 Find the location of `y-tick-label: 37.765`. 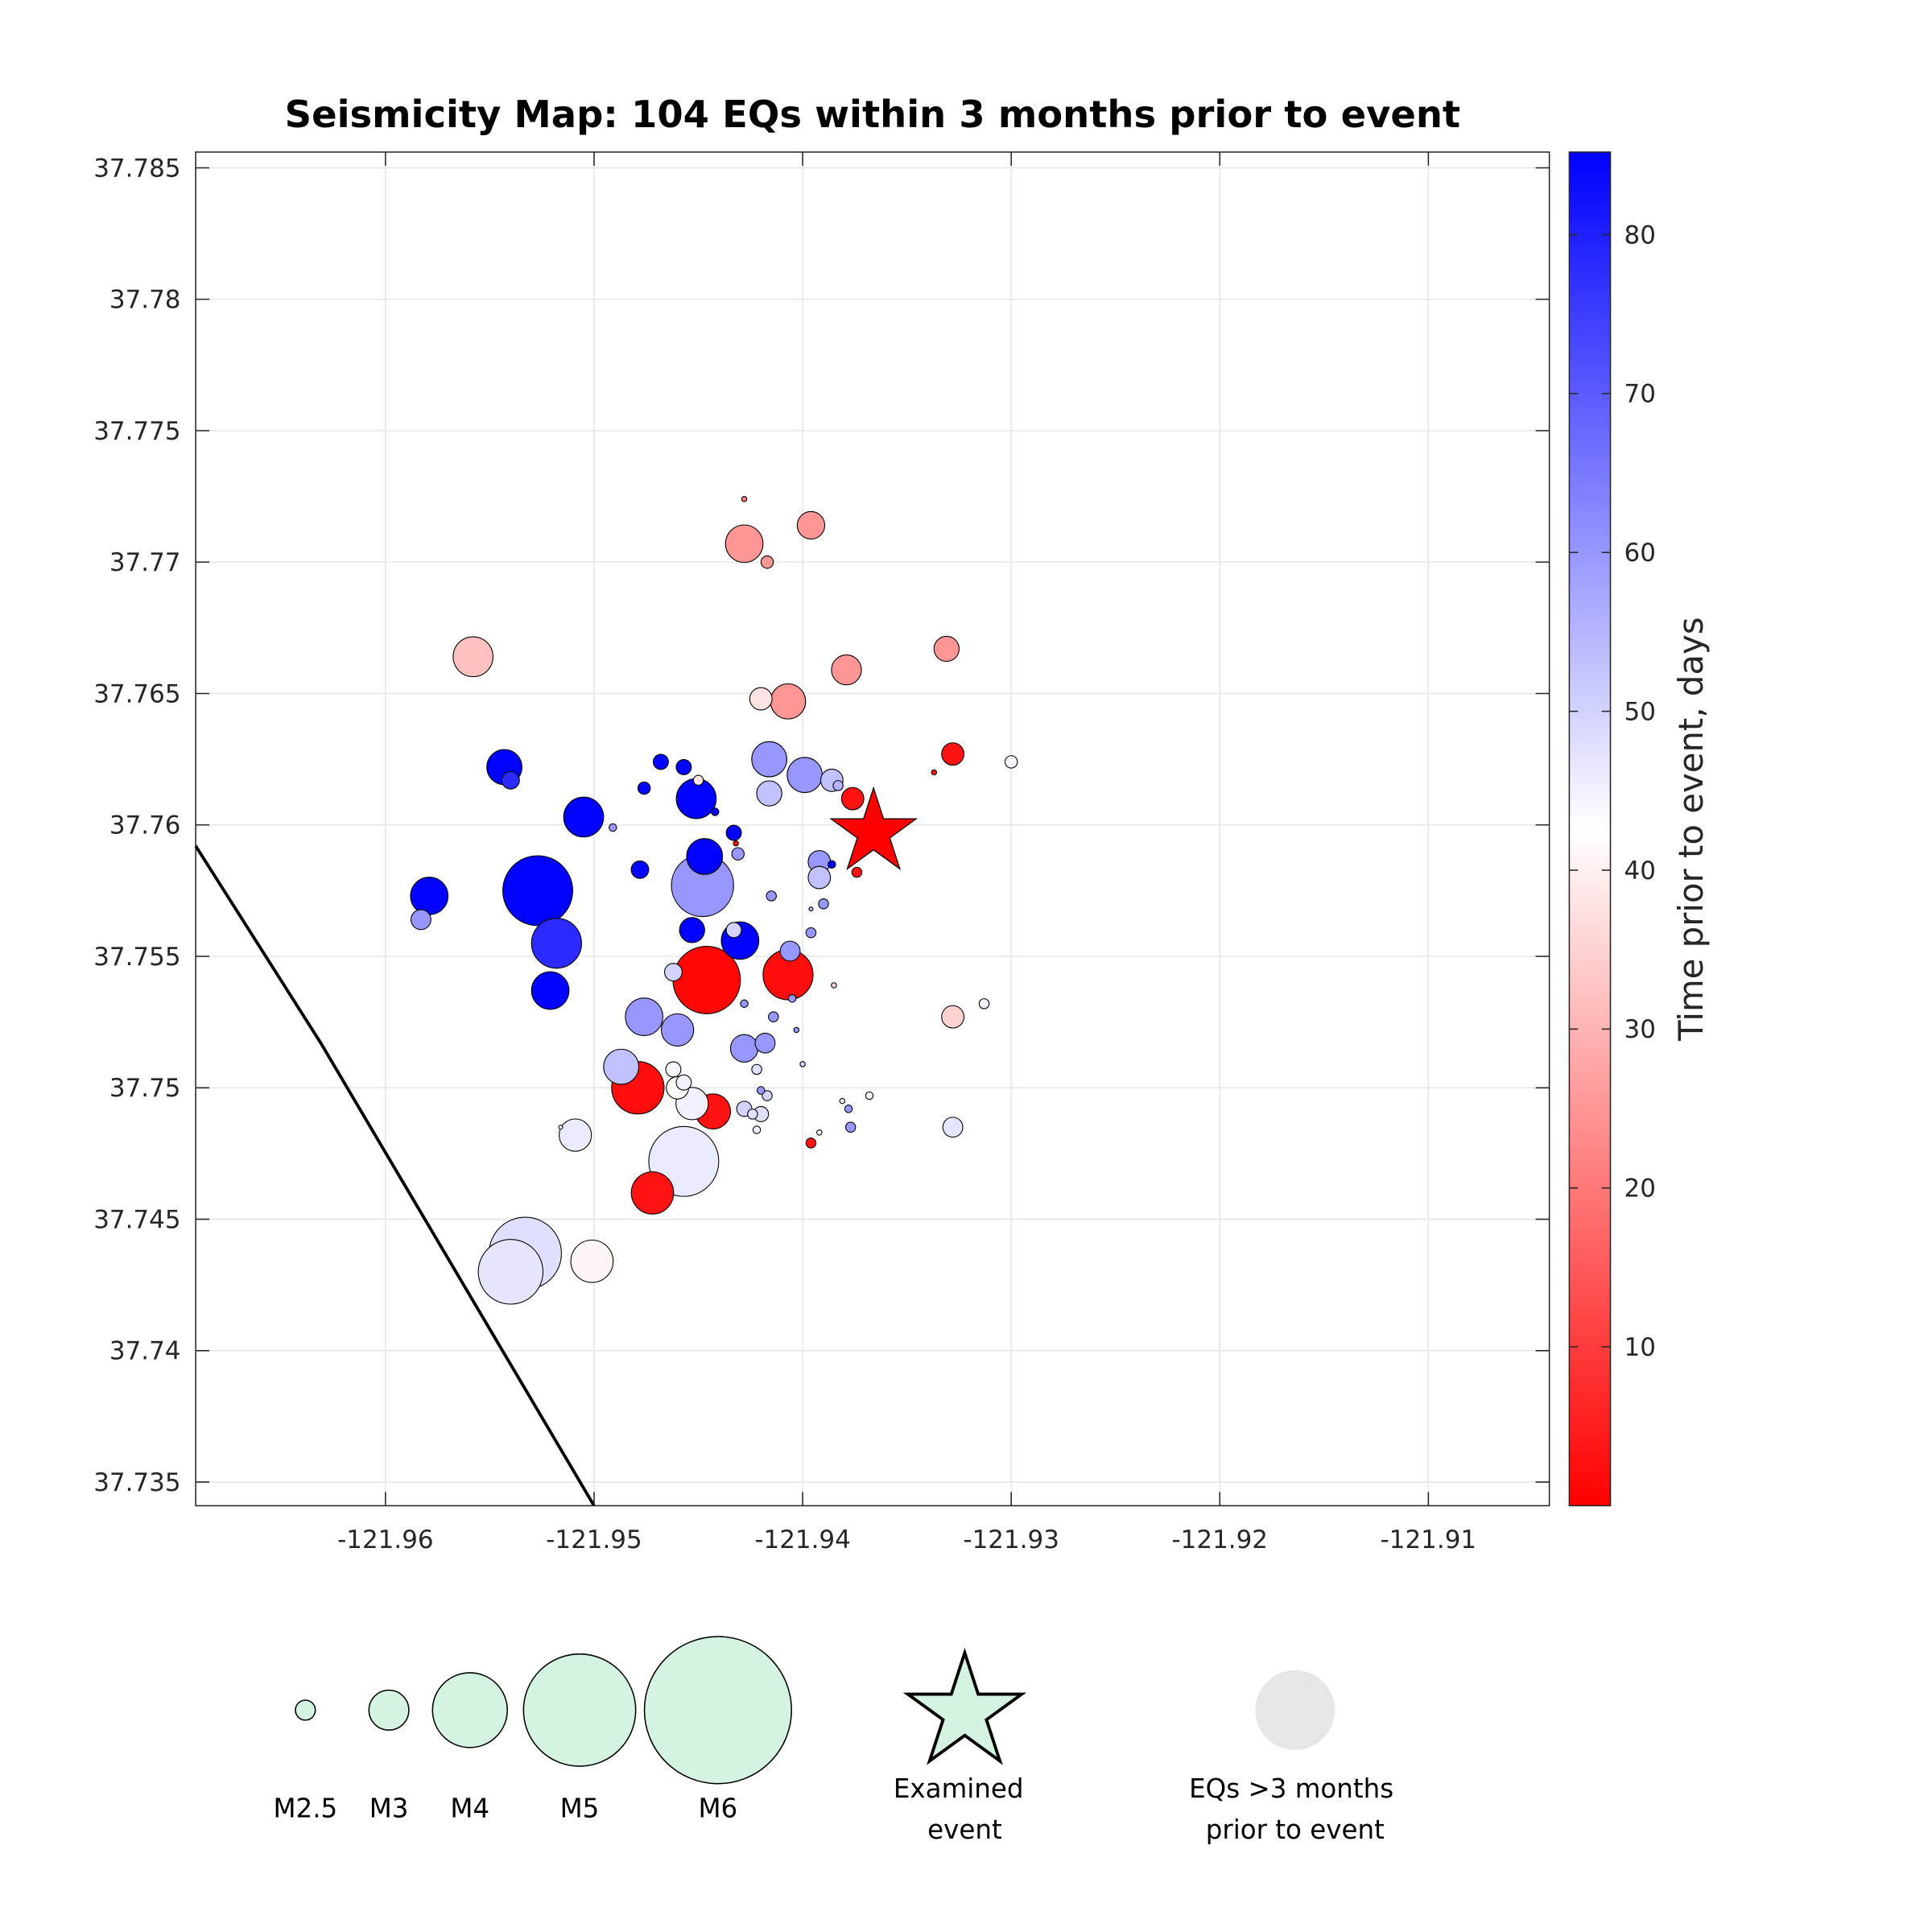

y-tick-label: 37.765 is located at coordinates (136, 693).